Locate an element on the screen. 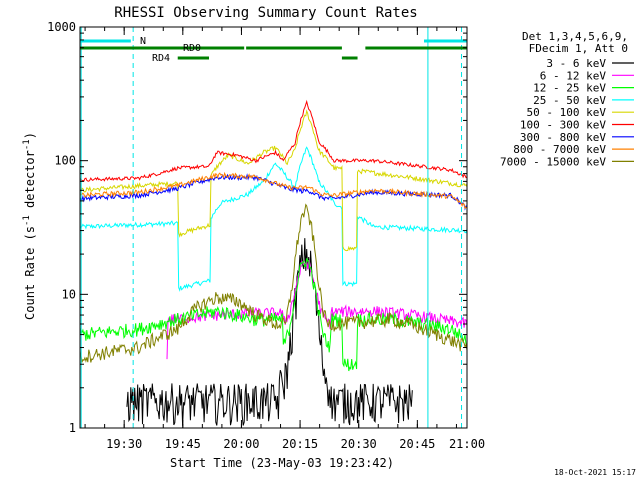 The width and height of the screenshot is (640, 480). flag-label-rd0: RD0 is located at coordinates (192, 48).